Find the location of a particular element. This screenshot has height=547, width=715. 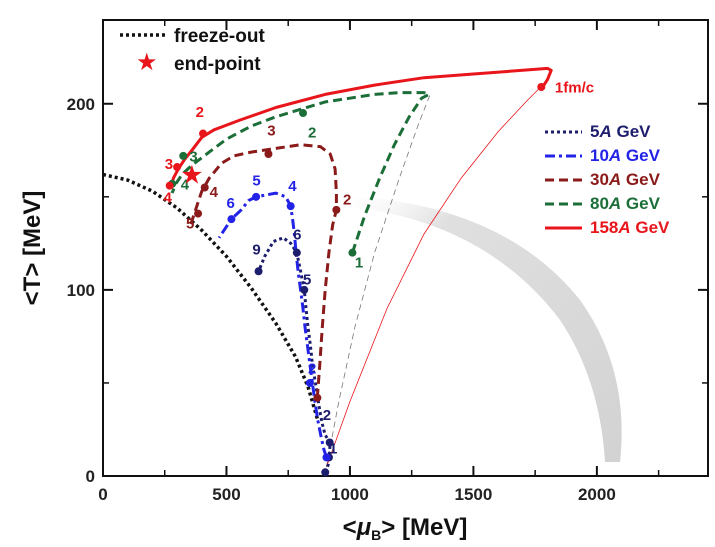

end-point-legend-label: end-point is located at coordinates (217, 64).